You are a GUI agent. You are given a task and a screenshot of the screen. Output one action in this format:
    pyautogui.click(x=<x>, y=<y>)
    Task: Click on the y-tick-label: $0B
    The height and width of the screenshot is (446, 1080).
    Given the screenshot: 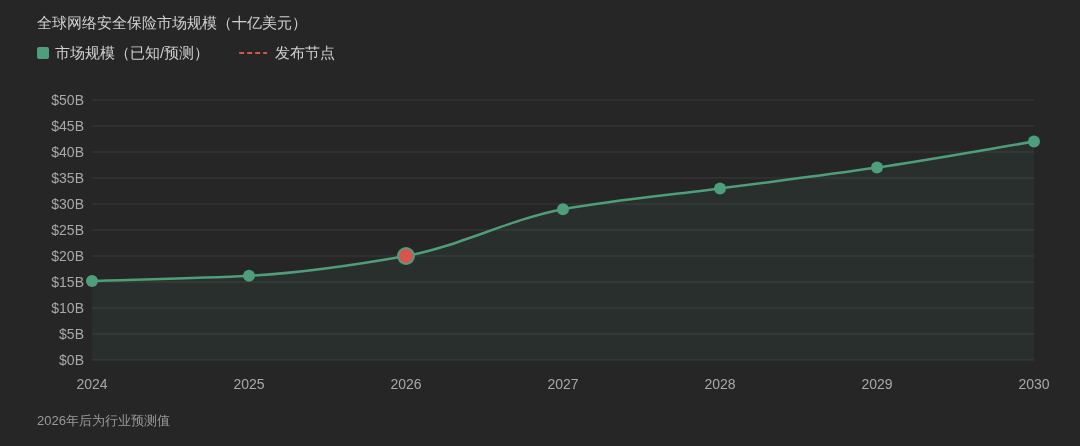 What is the action you would take?
    pyautogui.click(x=71, y=360)
    